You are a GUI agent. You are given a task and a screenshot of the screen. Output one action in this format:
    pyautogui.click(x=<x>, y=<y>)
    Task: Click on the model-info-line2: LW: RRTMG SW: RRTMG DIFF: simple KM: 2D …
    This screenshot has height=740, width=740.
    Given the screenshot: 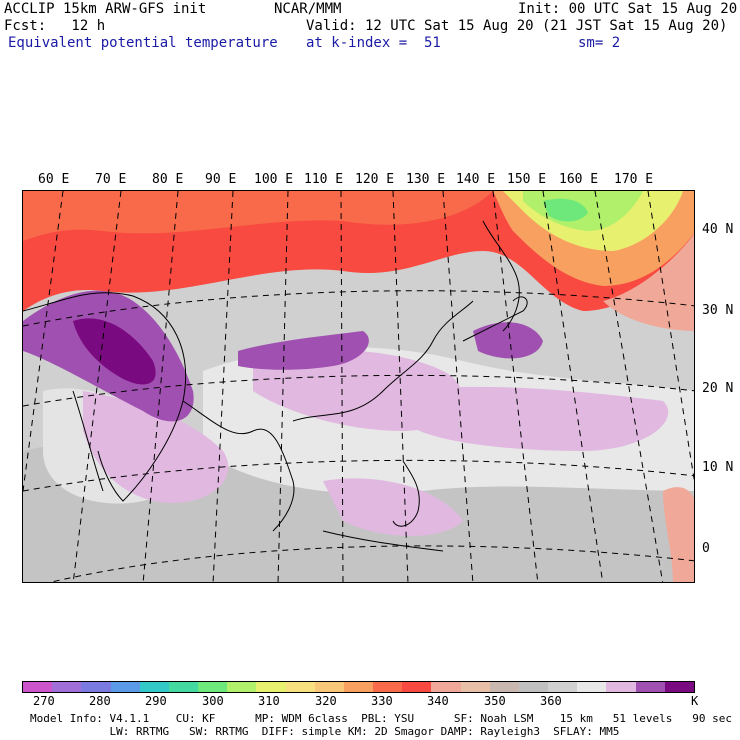 What is the action you would take?
    pyautogui.click(x=325, y=731)
    